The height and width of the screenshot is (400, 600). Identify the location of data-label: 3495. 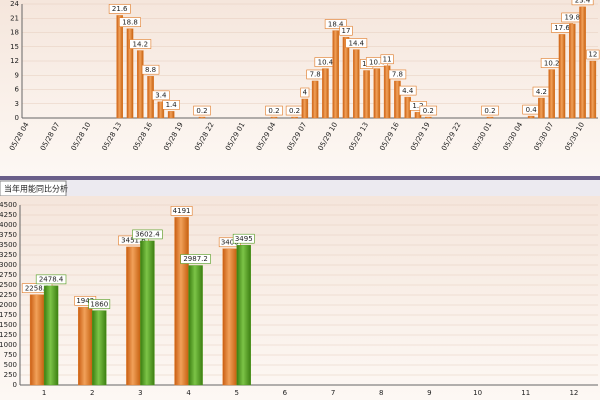
(244, 239).